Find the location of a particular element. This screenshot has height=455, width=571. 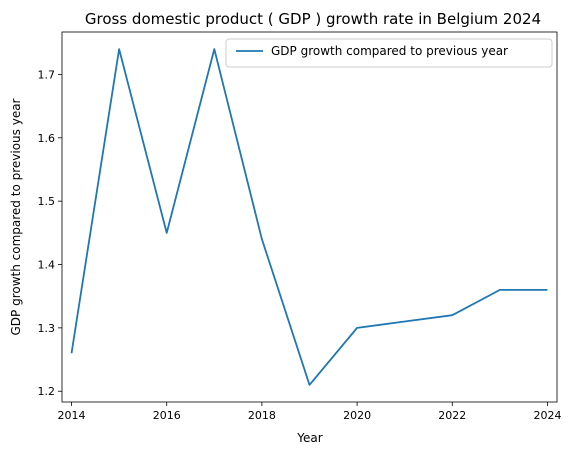

legend-entry-label: GDP growth compared to previous year is located at coordinates (389, 51).